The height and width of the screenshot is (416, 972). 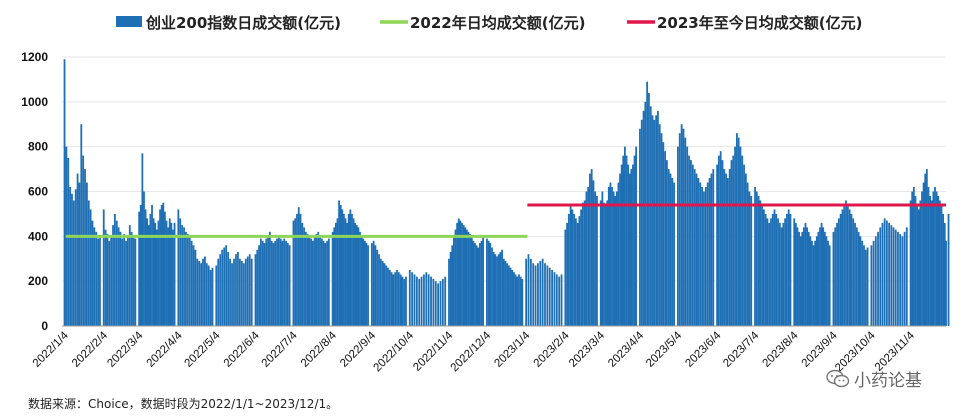 I want to click on y-tick-label: 600, so click(x=38, y=192).